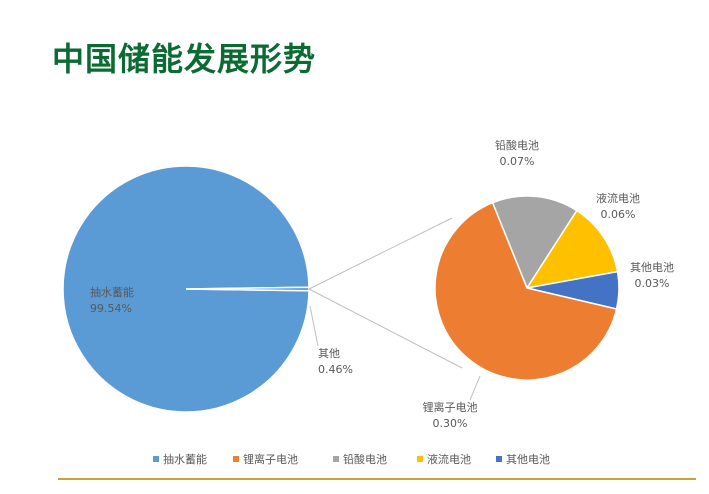 The image size is (709, 494). What do you see at coordinates (652, 267) in the screenshot?
I see `label-other-battery-name: 其他电池` at bounding box center [652, 267].